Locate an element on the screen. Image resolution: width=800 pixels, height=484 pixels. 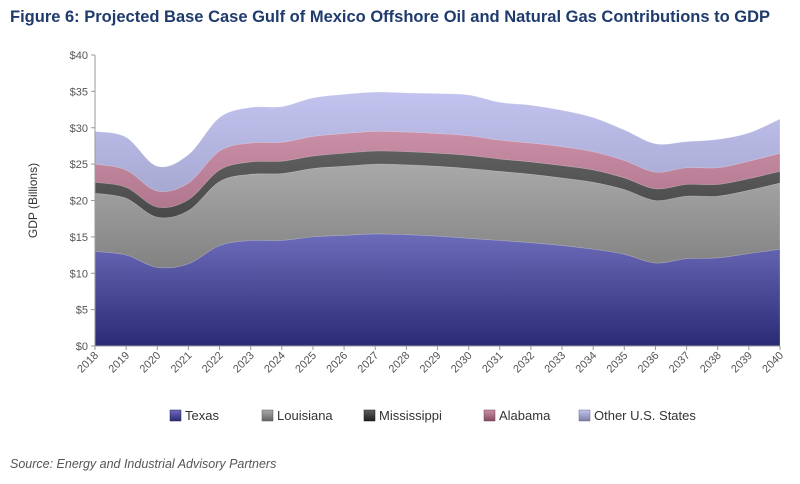
x-tick-label: 2034 is located at coordinates (587, 363).